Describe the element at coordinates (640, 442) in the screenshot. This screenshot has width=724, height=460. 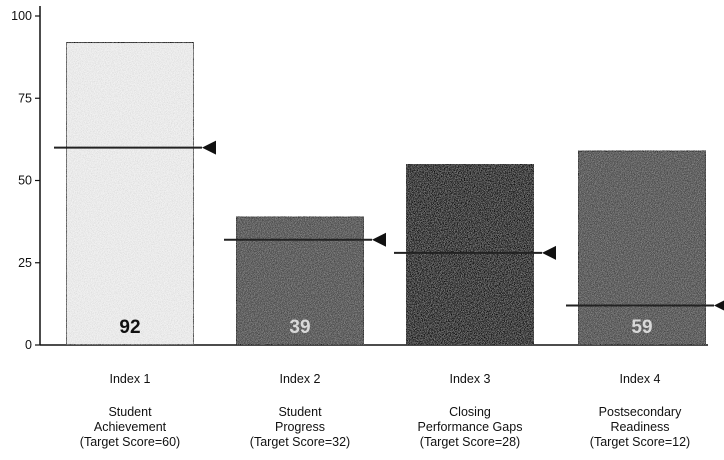
I see `category-target-label: (Target Score=12)` at that location.